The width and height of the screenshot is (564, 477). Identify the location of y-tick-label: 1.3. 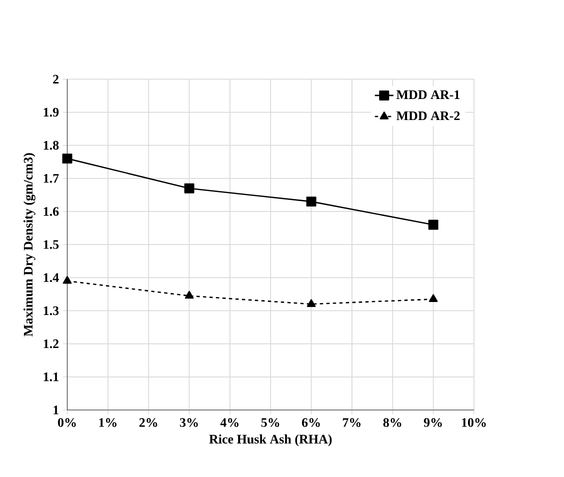
(51, 311).